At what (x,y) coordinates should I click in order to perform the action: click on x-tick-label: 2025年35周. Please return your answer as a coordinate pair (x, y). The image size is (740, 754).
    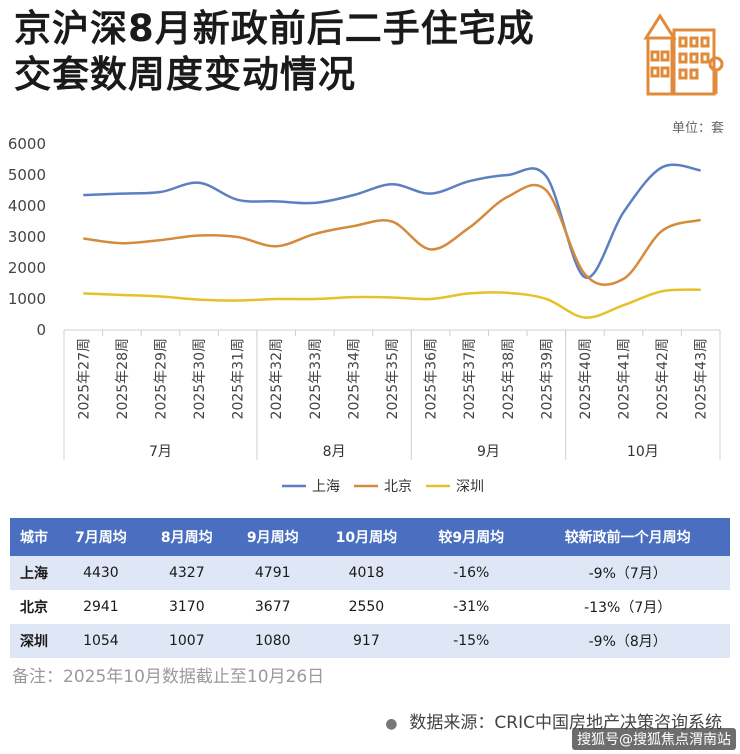
    Looking at the image, I should click on (393, 378).